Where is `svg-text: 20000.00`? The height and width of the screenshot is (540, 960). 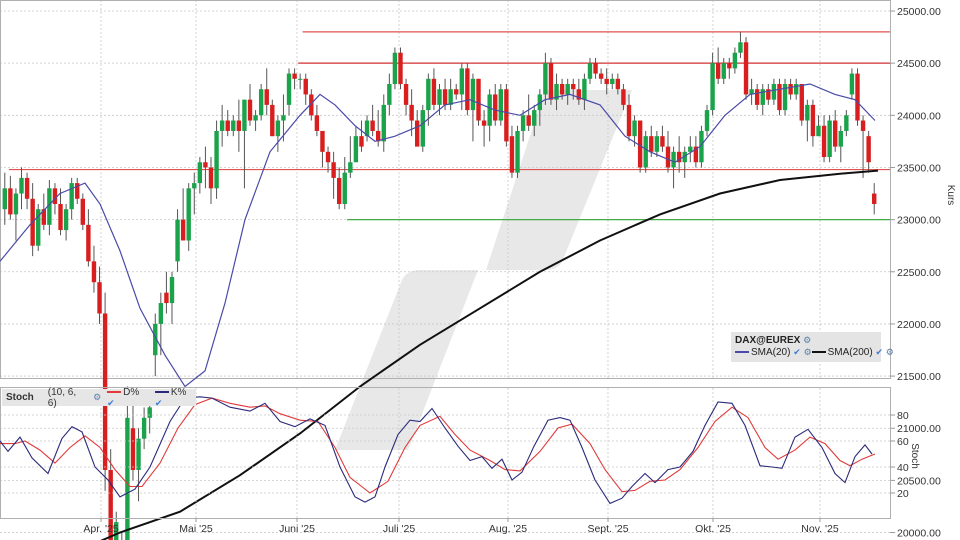 svg-text: 20000.00 is located at coordinates (919, 534).